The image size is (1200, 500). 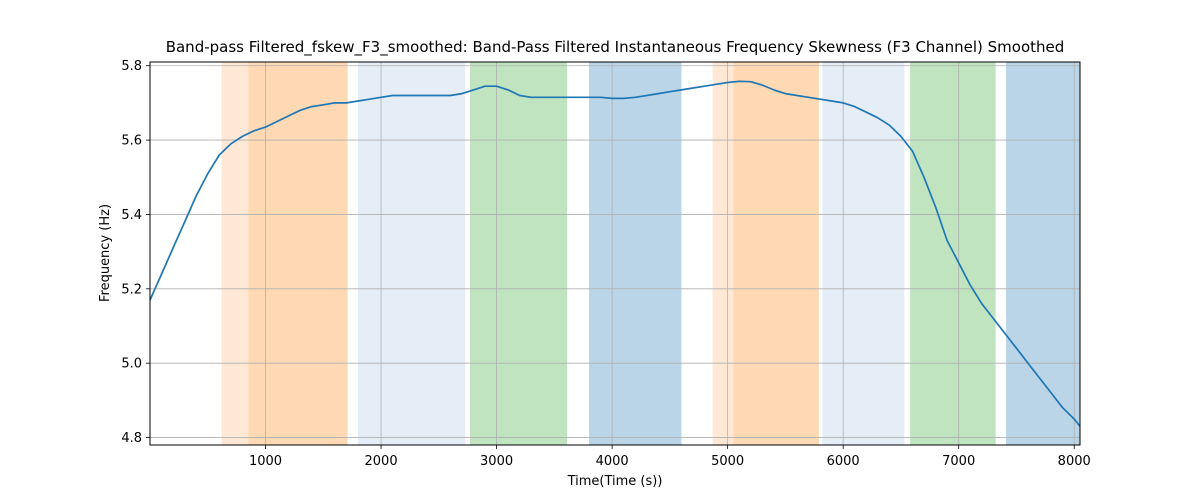 I want to click on y-tick-label: 5.8, so click(x=131, y=66).